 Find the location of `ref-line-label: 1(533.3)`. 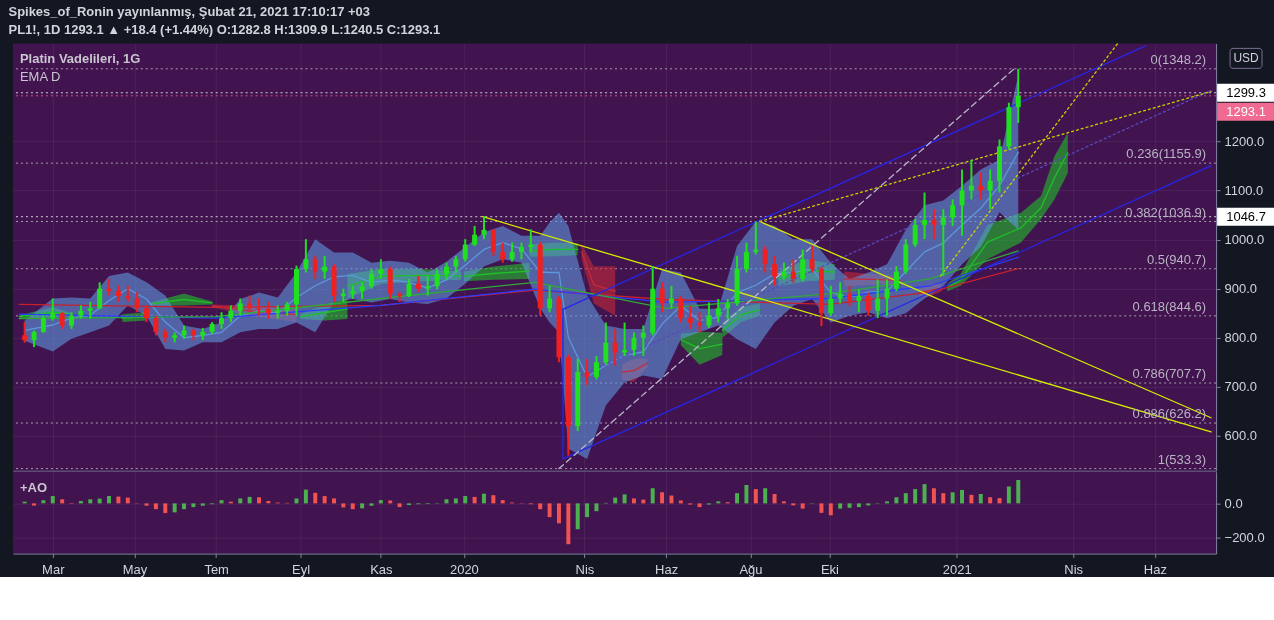

ref-line-label: 1(533.3) is located at coordinates (1182, 459).